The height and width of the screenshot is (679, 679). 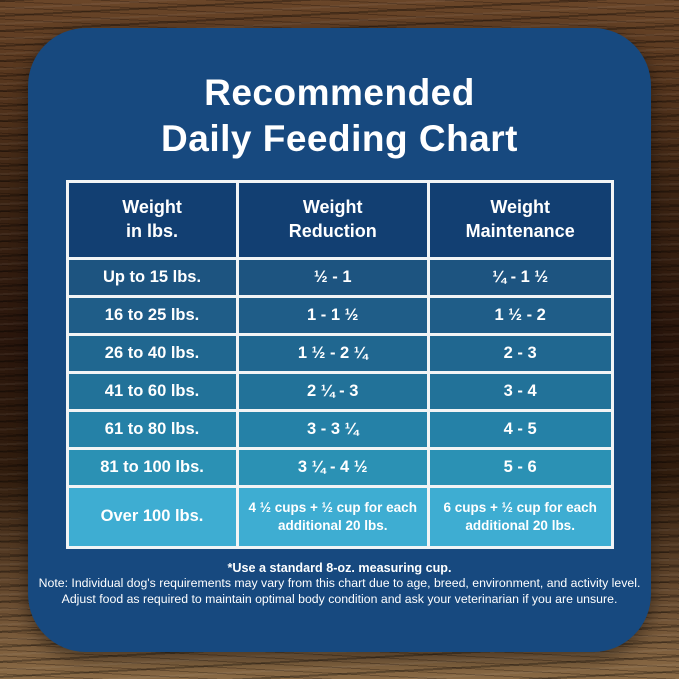 I want to click on reduction-amount-cell: 1 - 1 ½, so click(x=332, y=315).